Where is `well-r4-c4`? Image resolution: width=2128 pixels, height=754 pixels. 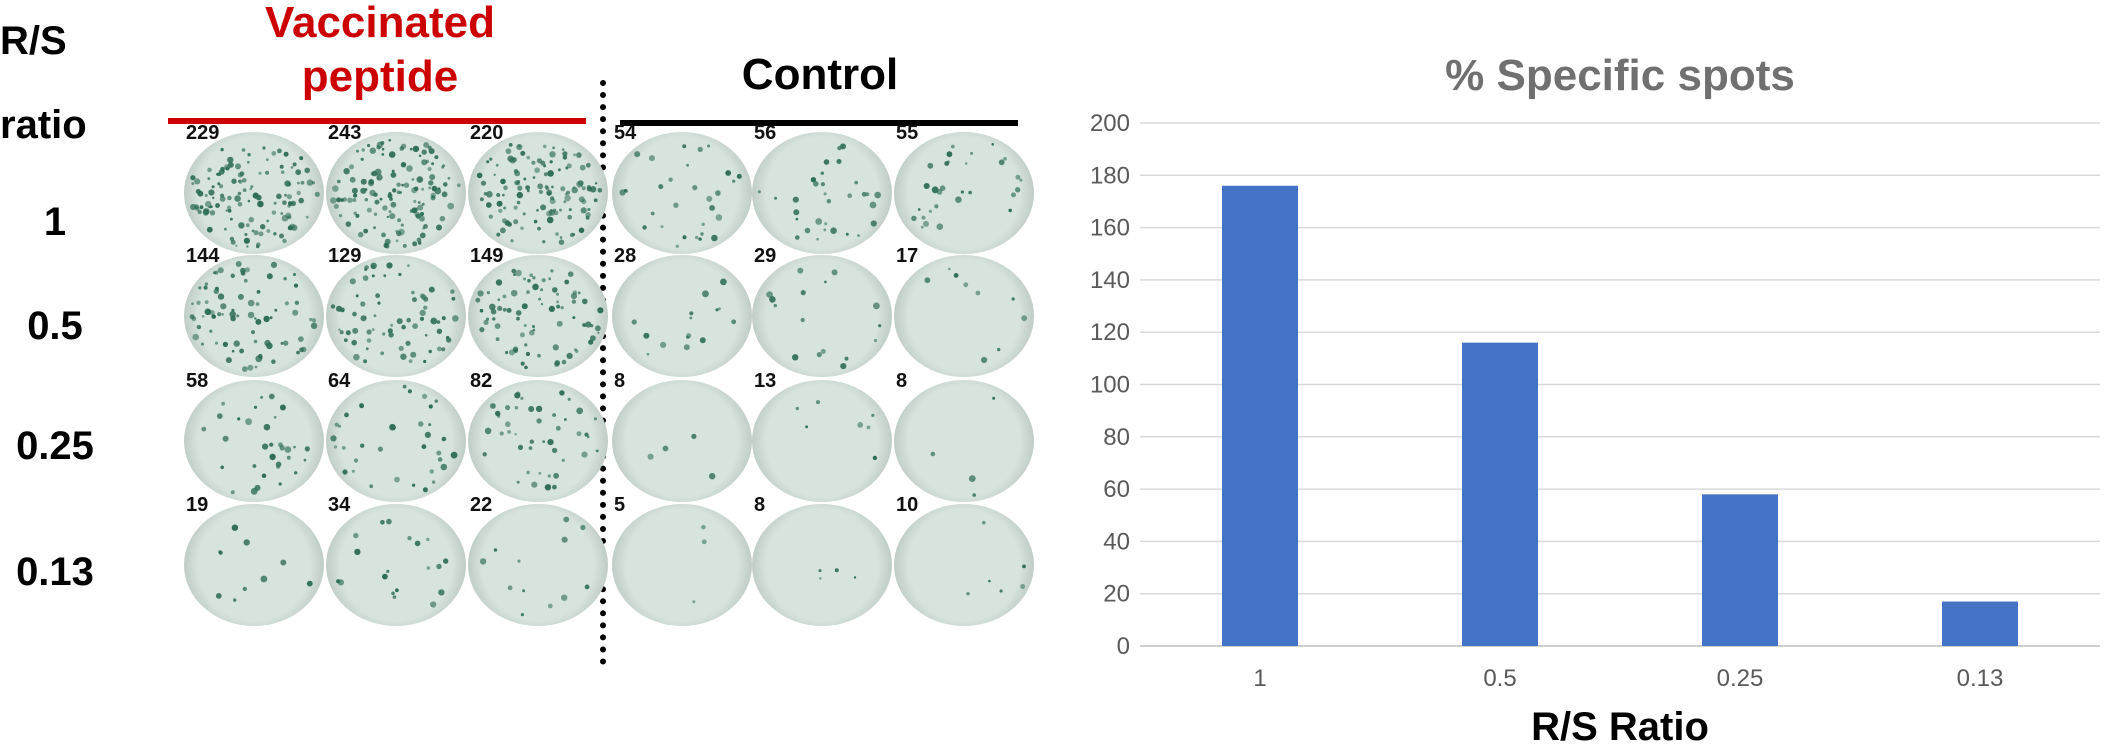
well-r4-c4 is located at coordinates (682, 565).